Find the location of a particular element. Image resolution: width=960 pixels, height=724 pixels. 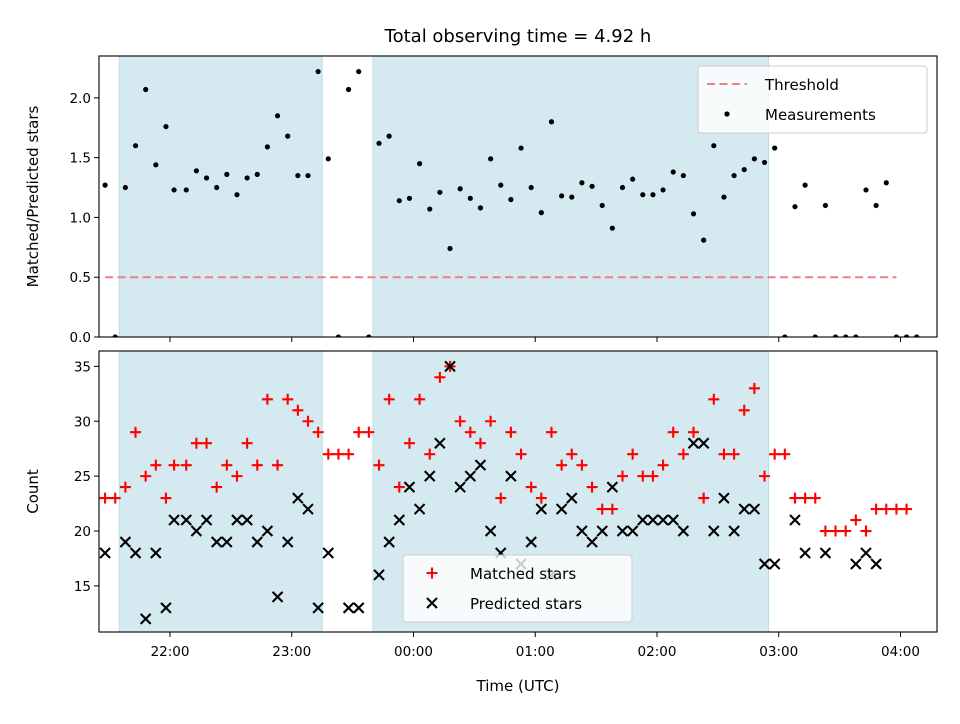

y-tick-label: 30 is located at coordinates (82, 422).